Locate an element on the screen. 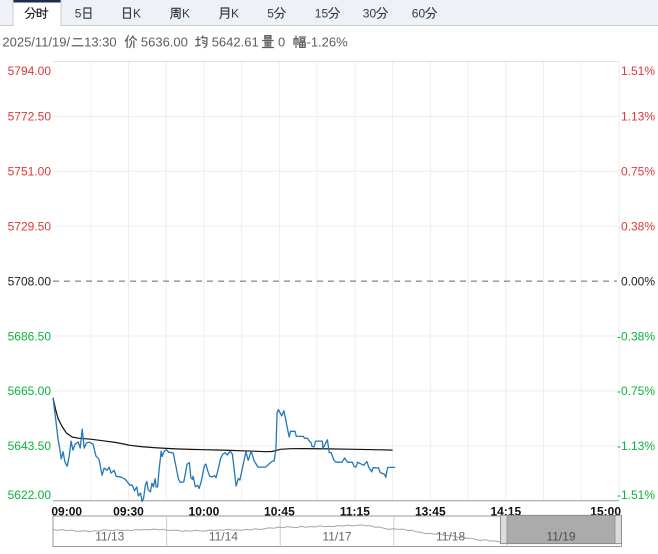 This screenshot has width=658, height=554. svg-text: 30 is located at coordinates (370, 14).